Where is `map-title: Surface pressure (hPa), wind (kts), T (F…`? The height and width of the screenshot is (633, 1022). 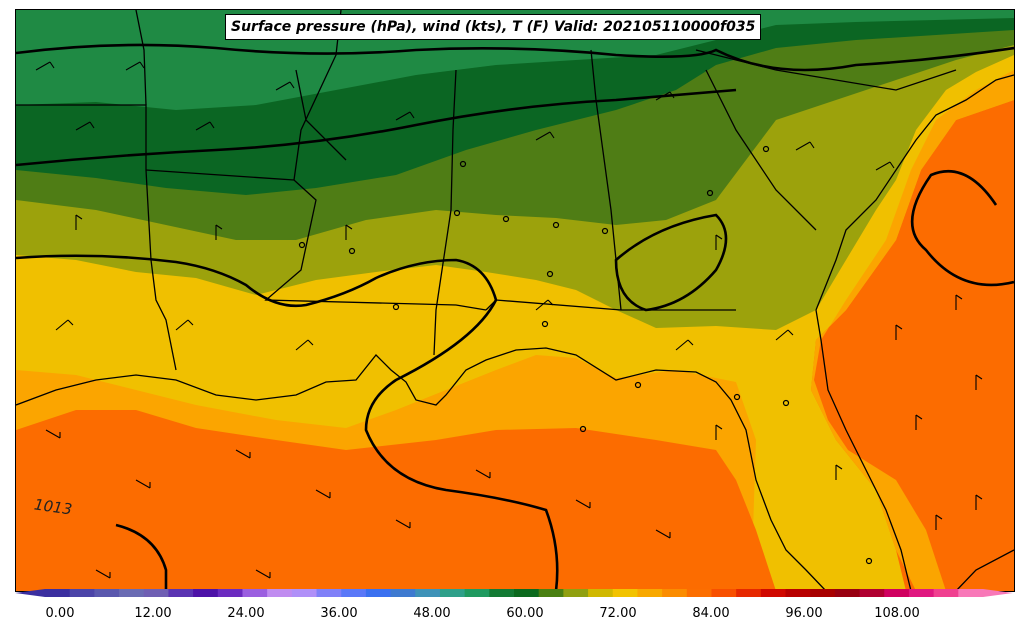
map-title: Surface pressure (hPa), wind (kts), T (F… is located at coordinates (493, 27).